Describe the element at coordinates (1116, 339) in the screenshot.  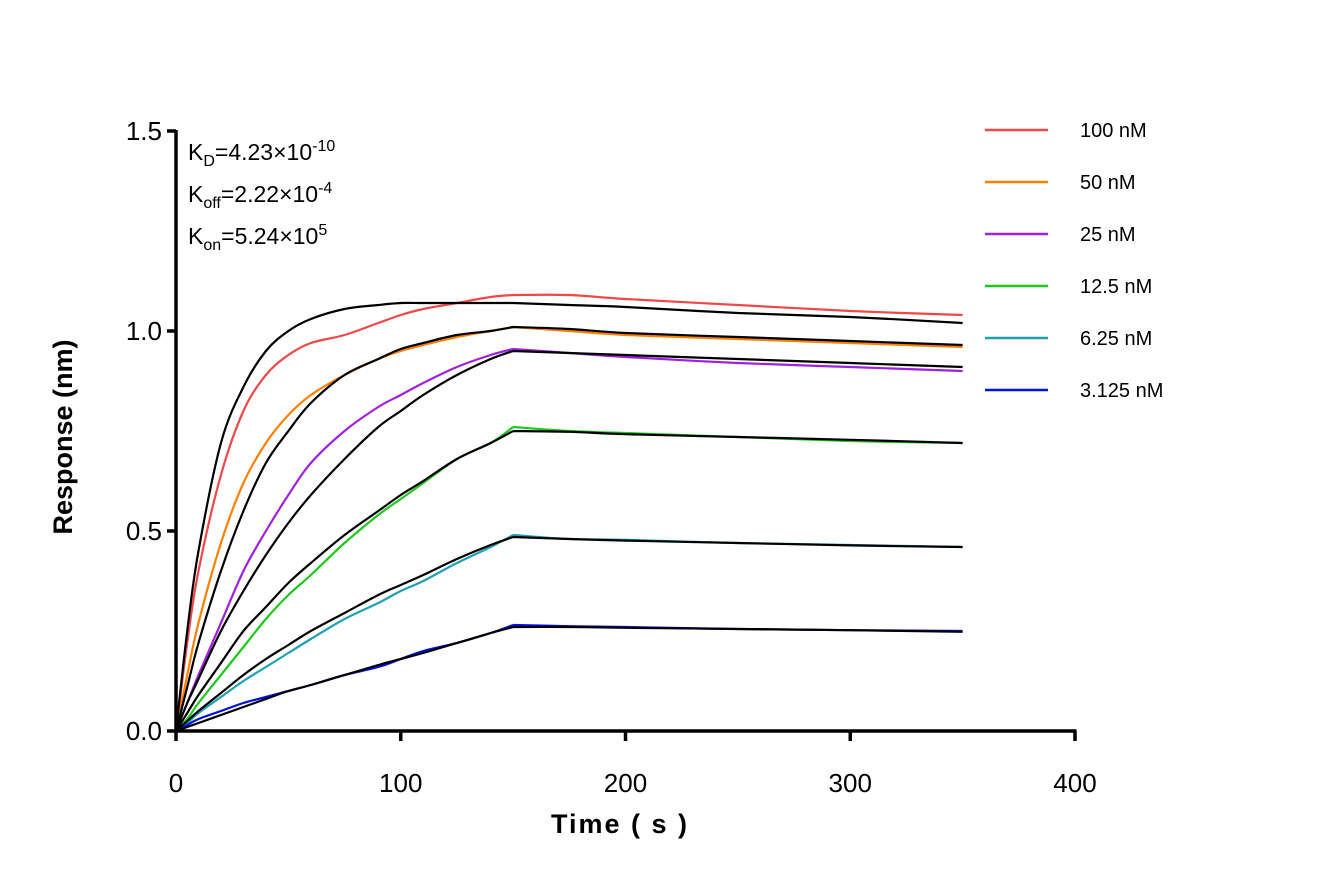
I see `legend-label: 6.25 nM` at that location.